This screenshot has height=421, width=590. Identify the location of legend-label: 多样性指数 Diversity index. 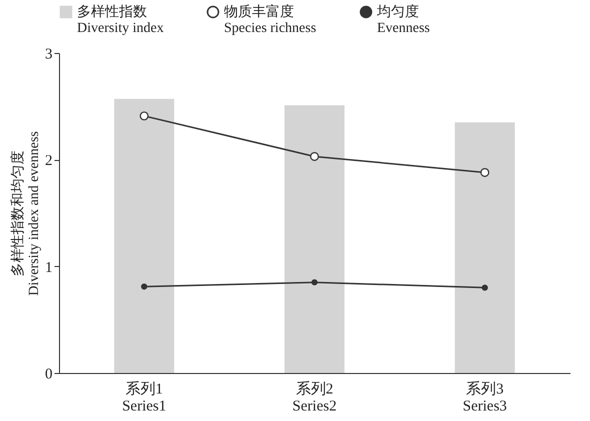
(120, 20).